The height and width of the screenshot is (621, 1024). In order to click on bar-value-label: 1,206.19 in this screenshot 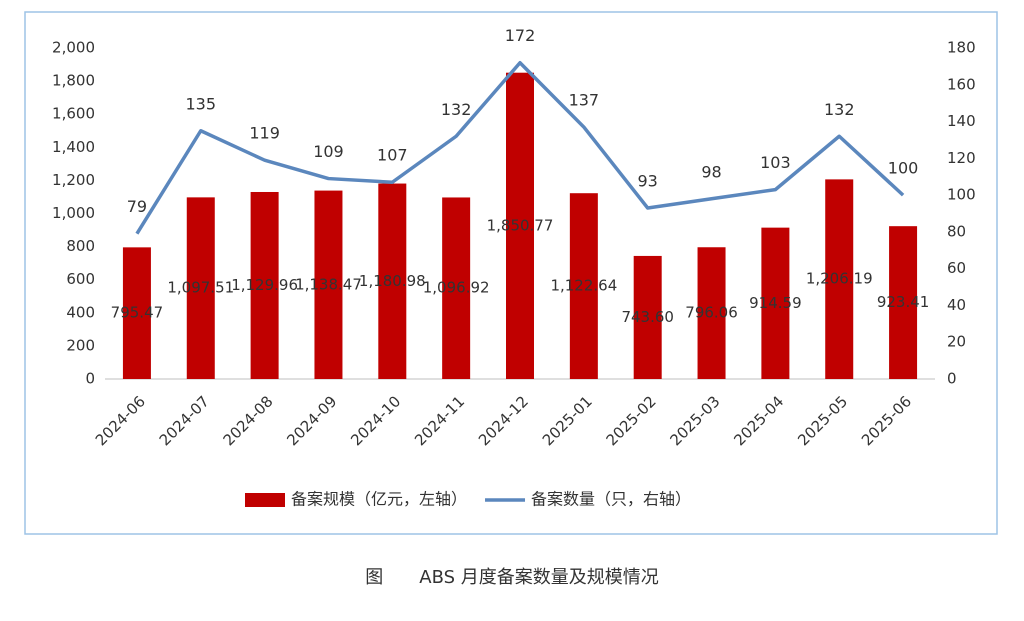, I will do `click(839, 279)`.